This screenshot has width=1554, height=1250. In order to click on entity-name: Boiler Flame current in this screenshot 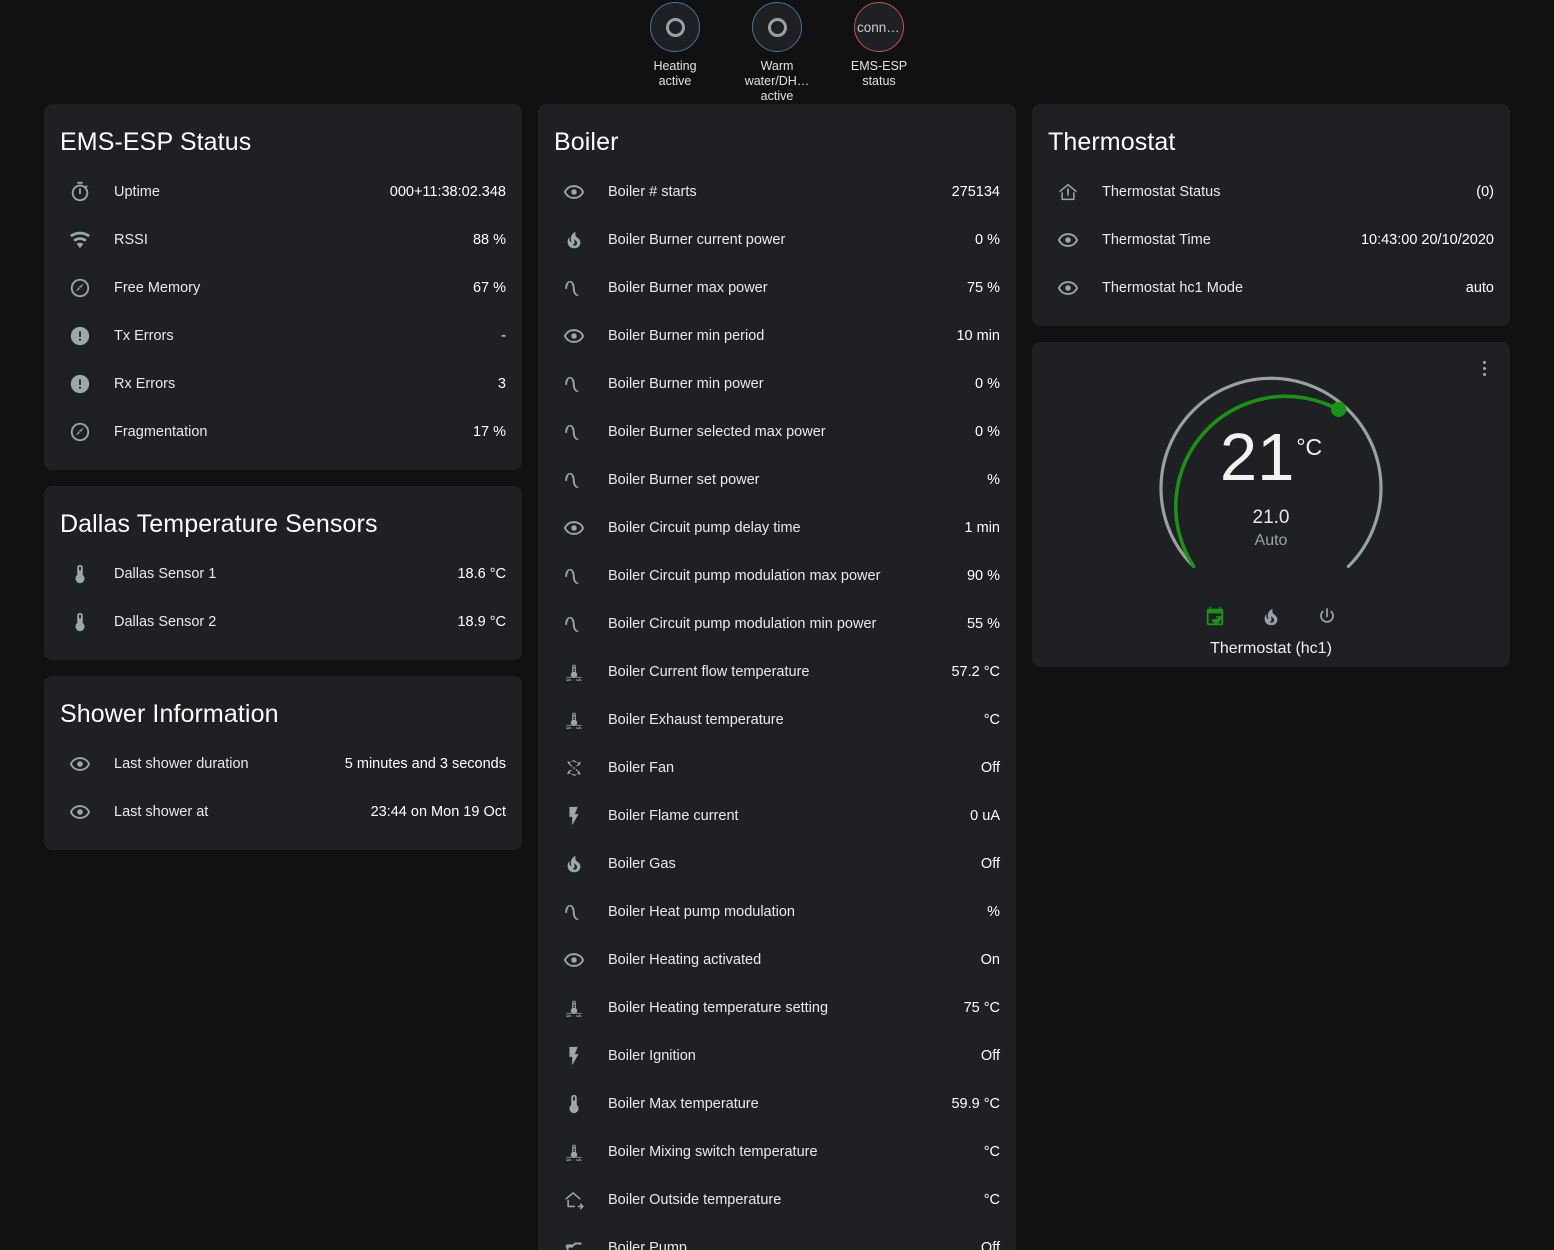, I will do `click(673, 816)`.